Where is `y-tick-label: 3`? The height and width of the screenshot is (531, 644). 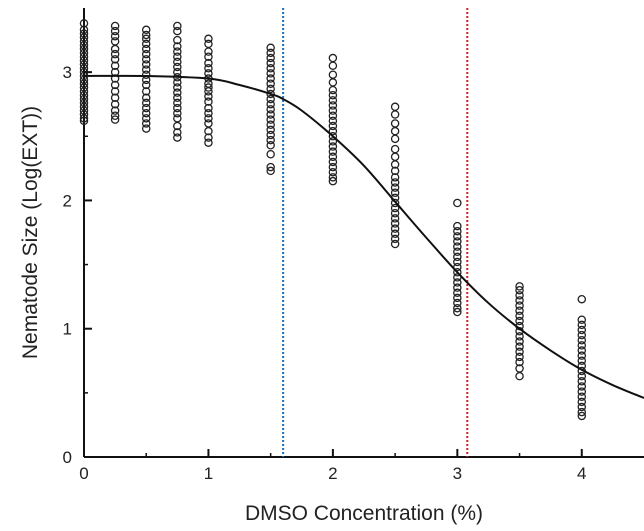
y-tick-label: 3 is located at coordinates (67, 72).